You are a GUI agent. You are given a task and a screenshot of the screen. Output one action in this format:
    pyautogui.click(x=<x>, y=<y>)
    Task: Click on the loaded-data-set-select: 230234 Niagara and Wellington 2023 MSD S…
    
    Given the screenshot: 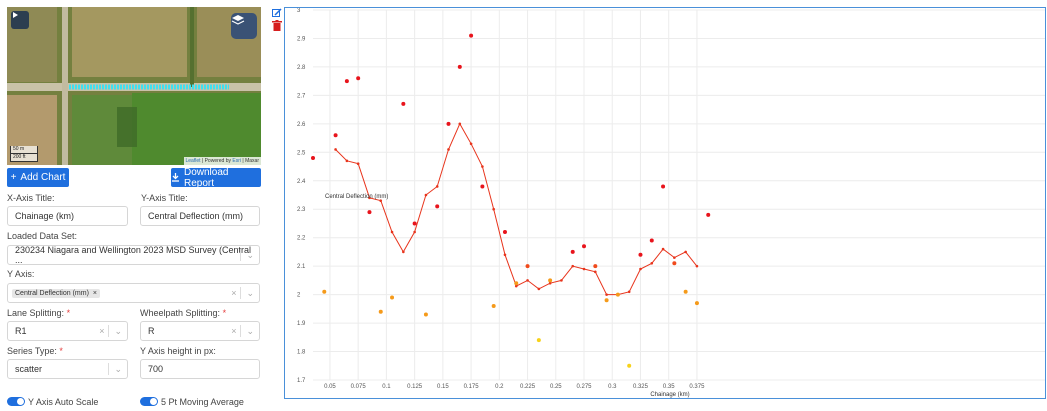 What is the action you would take?
    pyautogui.click(x=133, y=255)
    